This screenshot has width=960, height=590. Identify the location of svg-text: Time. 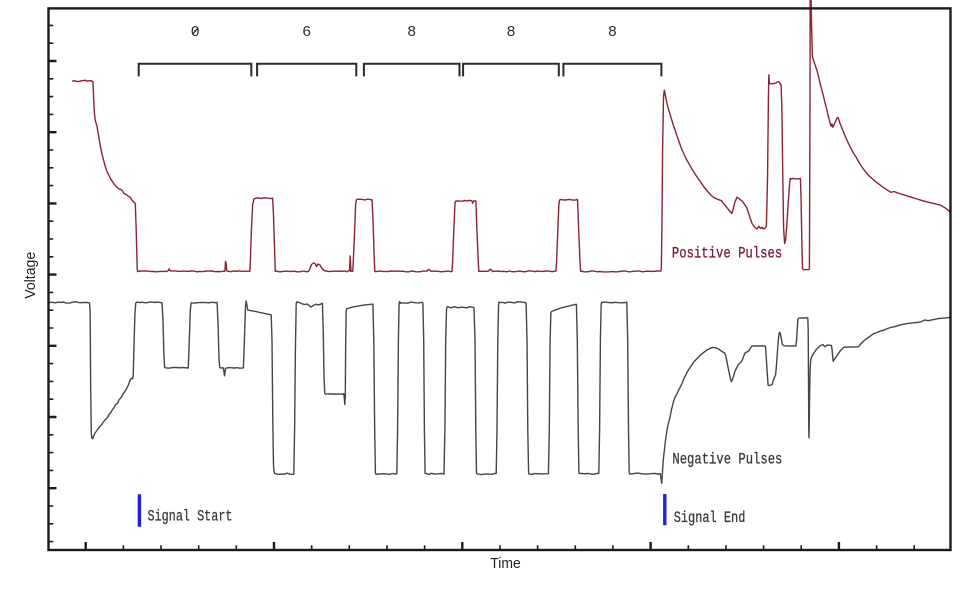
(505, 564).